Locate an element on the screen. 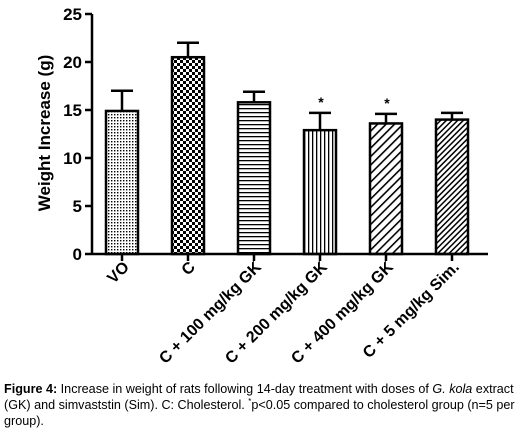 The image size is (532, 441). y-tick-label: 15 is located at coordinates (72, 110).